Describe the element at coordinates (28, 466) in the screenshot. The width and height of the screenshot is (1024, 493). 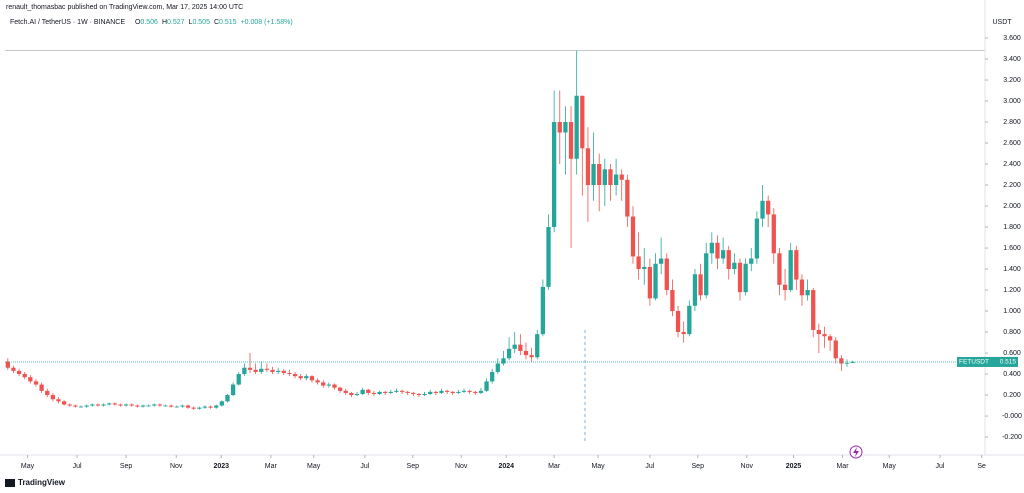
I see `x-tick-label: May` at that location.